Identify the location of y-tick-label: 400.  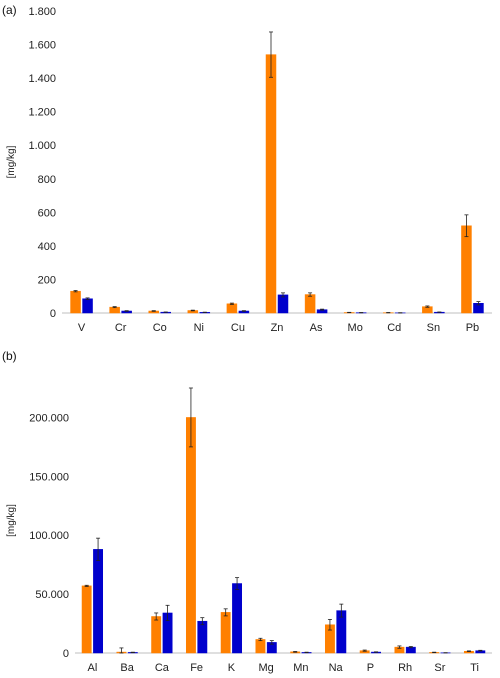
(47, 247).